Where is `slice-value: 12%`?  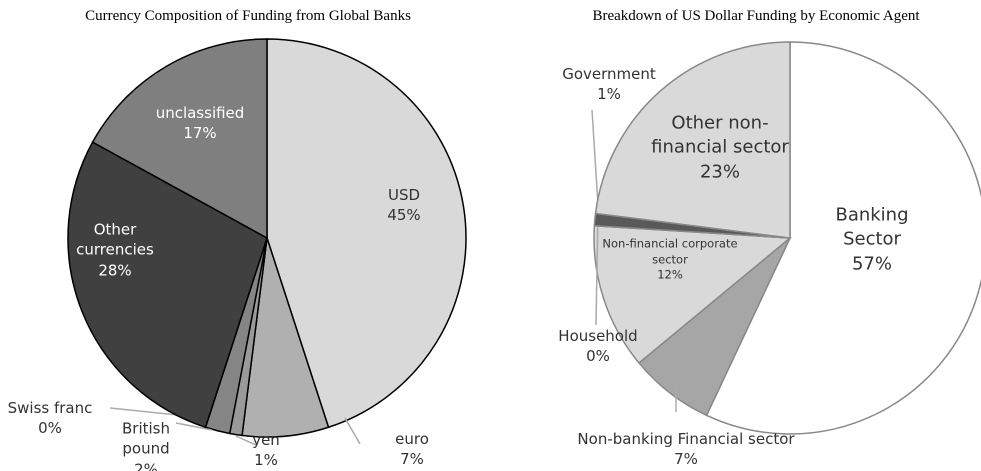 slice-value: 12% is located at coordinates (670, 274).